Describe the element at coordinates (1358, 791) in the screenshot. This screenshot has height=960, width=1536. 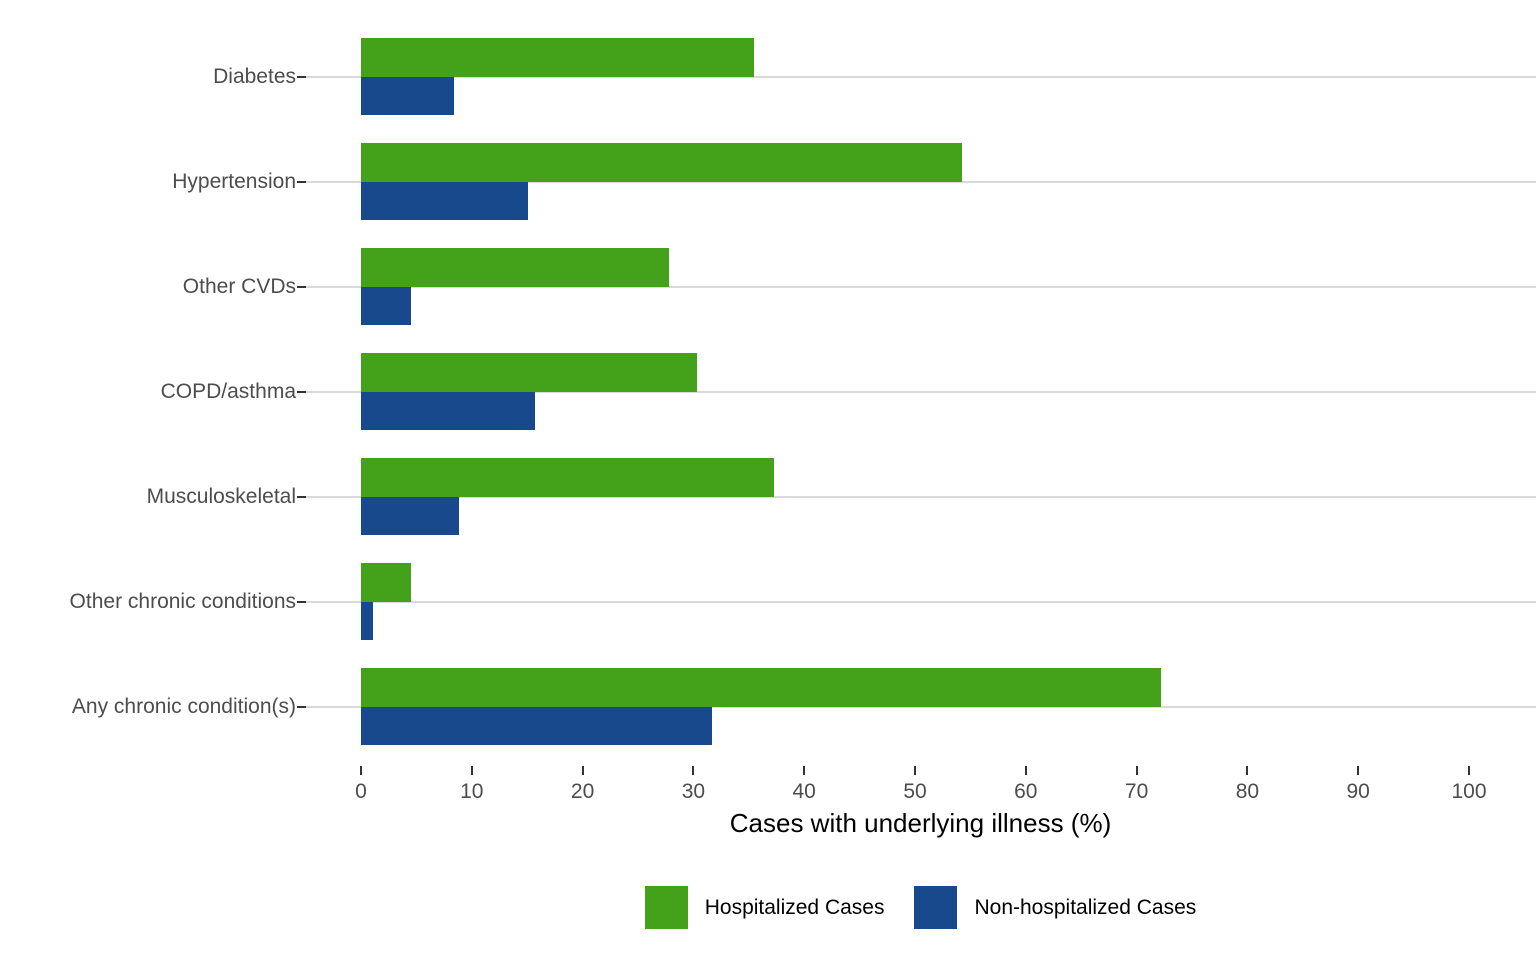
I see `x-tick-label: 90` at that location.